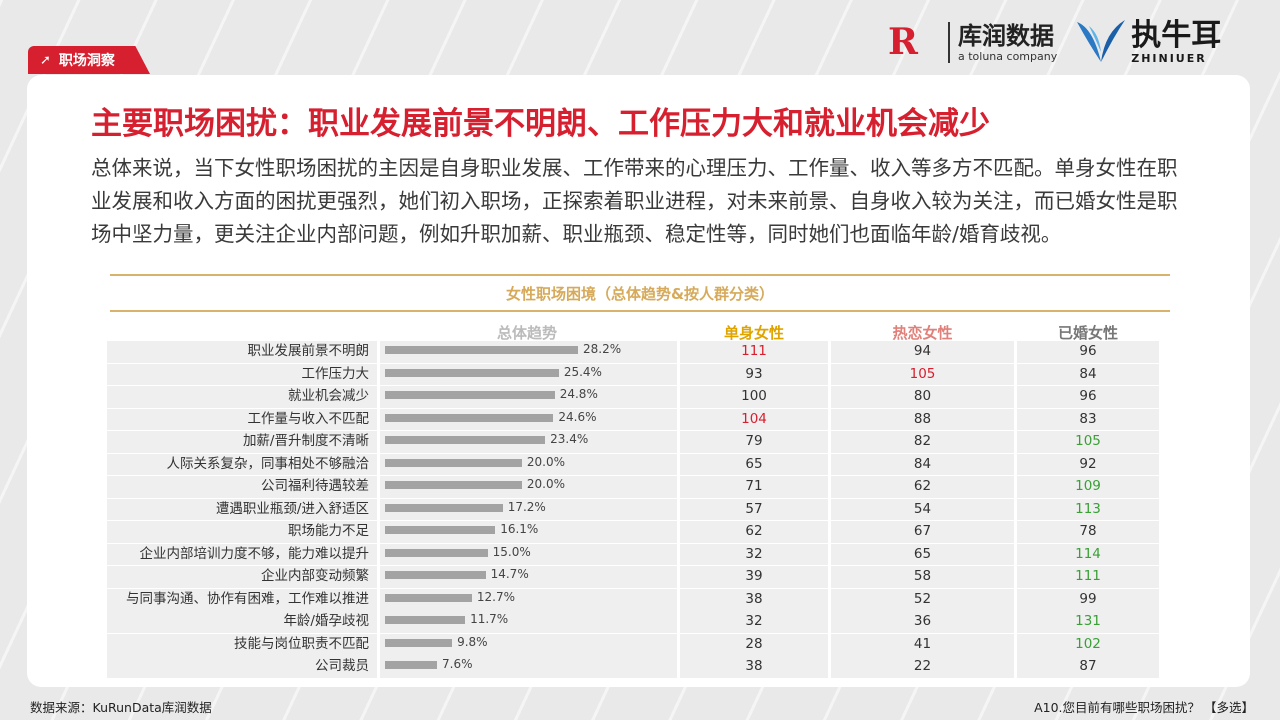 The width and height of the screenshot is (1280, 720). I want to click on section-tag: ➚ 职场洞察, so click(89, 60).